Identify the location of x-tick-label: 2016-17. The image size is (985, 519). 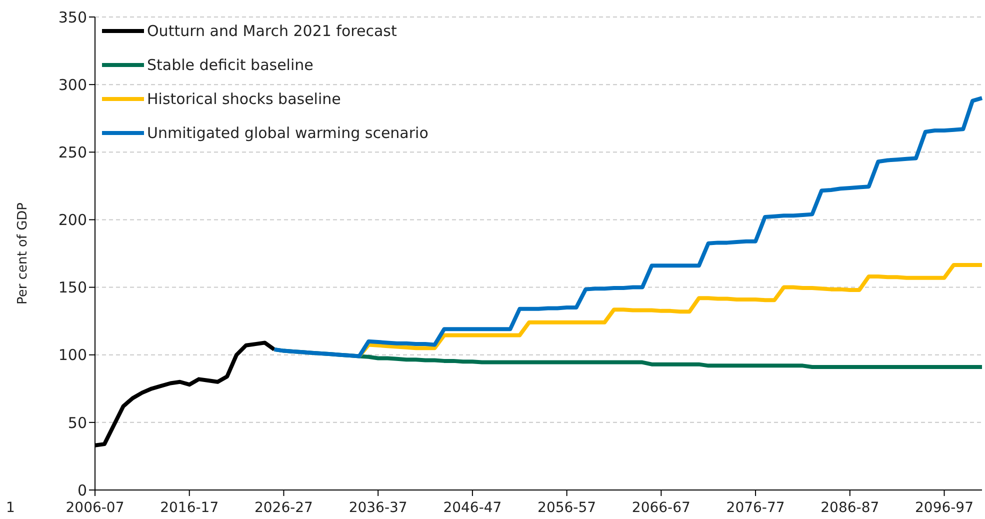
(189, 508).